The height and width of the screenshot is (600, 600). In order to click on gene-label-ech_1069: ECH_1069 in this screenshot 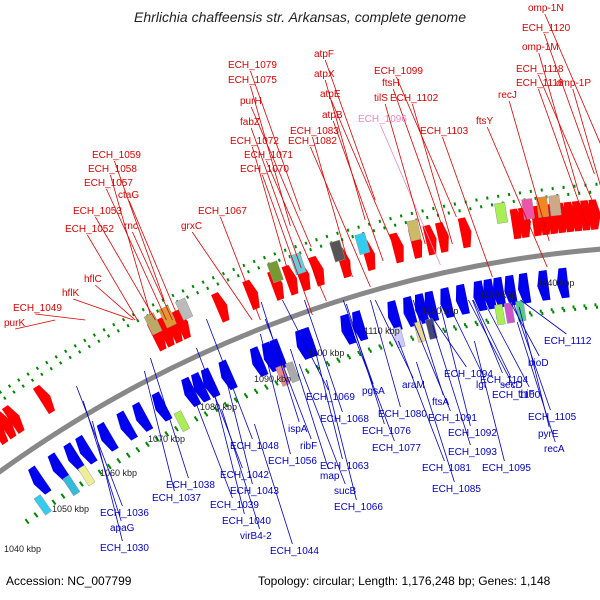, I will do `click(330, 397)`.